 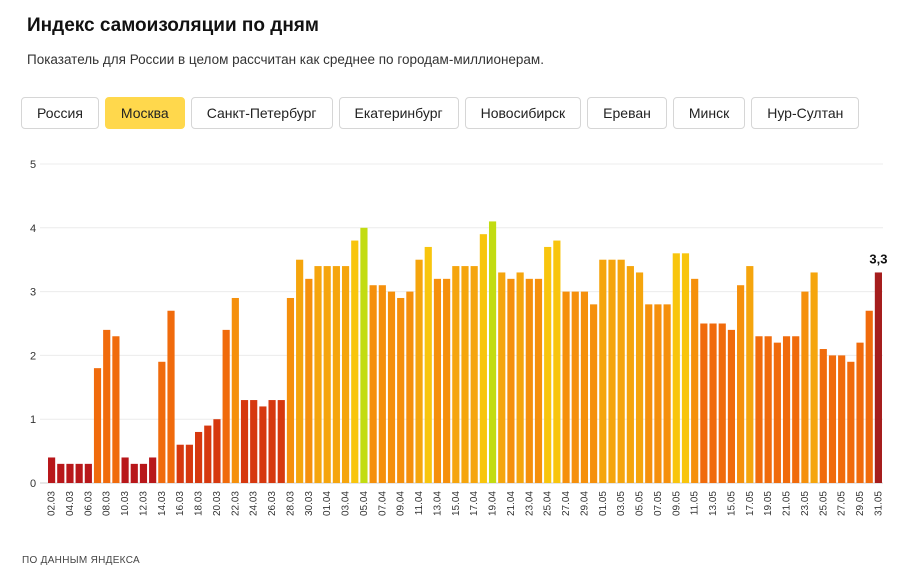 I want to click on tab-russia: Россия, so click(x=60, y=113).